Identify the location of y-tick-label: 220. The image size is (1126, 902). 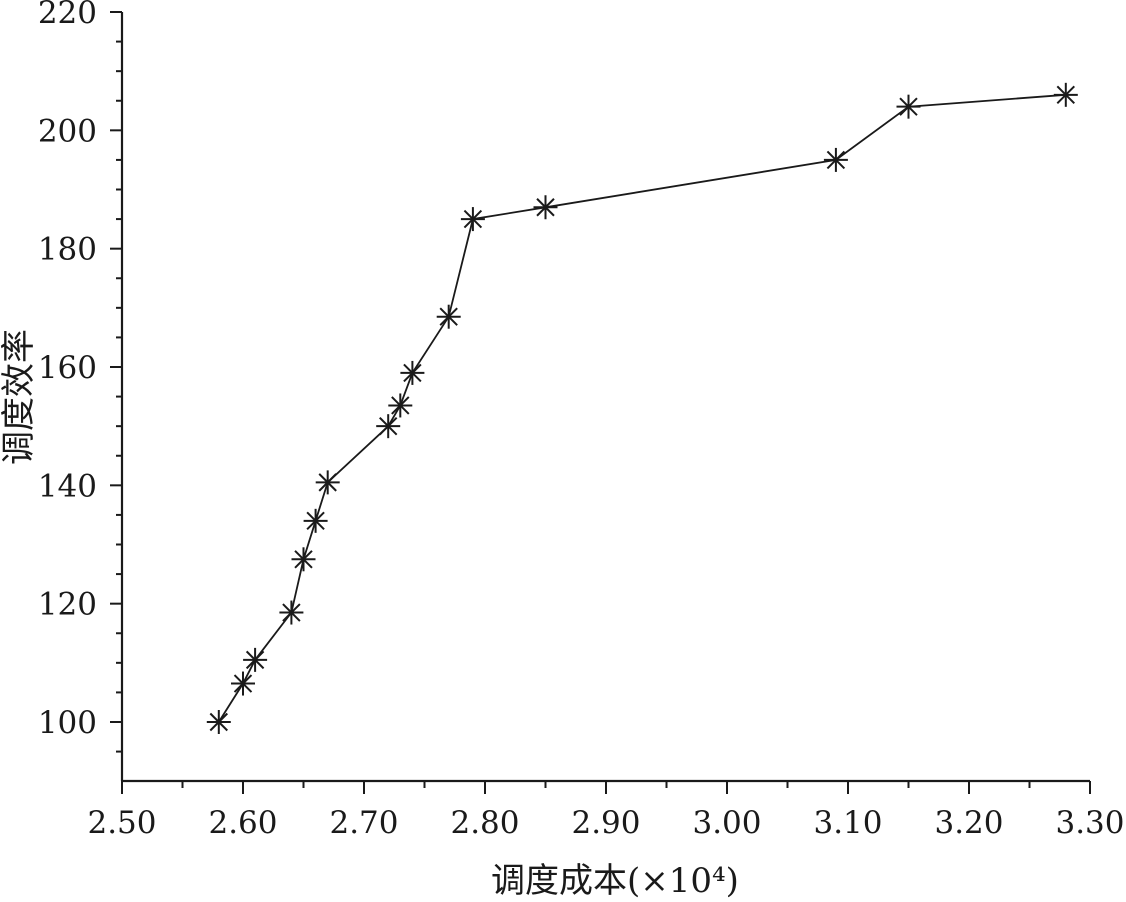
(67, 15).